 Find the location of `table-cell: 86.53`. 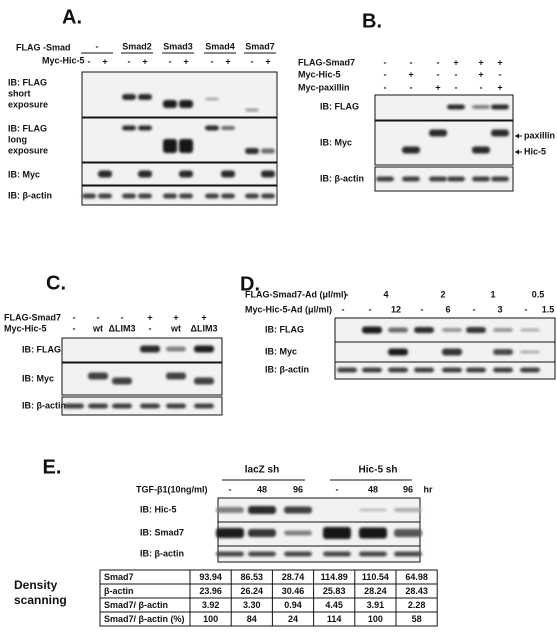

table-cell: 86.53 is located at coordinates (252, 577).